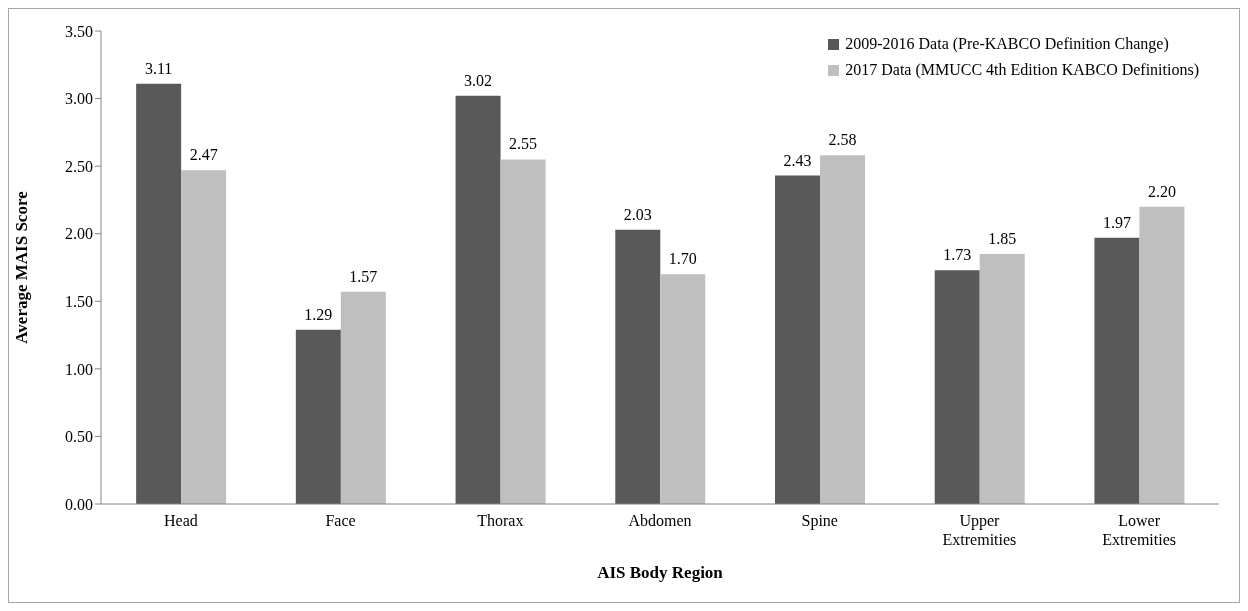  I want to click on x-tick-label: Thorax, so click(500, 520).